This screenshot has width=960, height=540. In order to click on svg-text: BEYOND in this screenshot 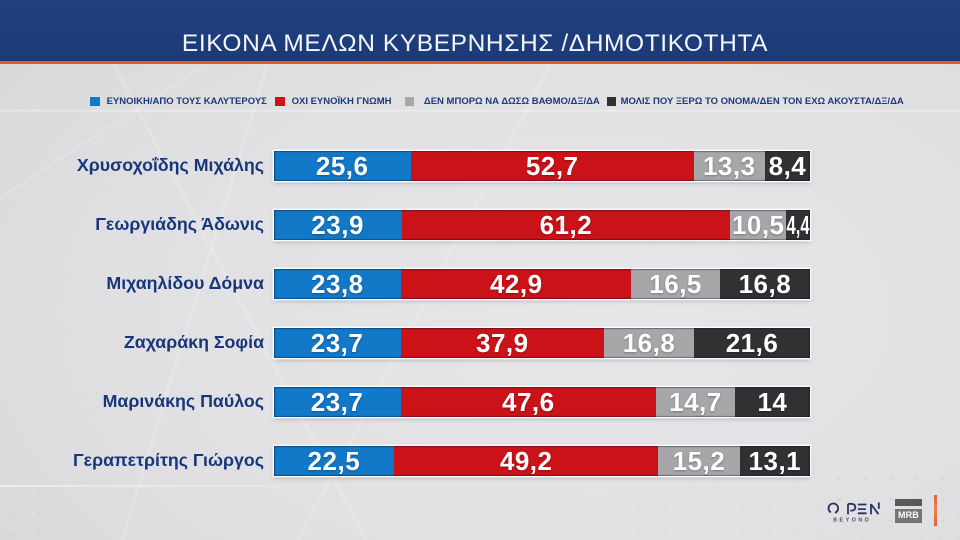, I will do `click(852, 520)`.